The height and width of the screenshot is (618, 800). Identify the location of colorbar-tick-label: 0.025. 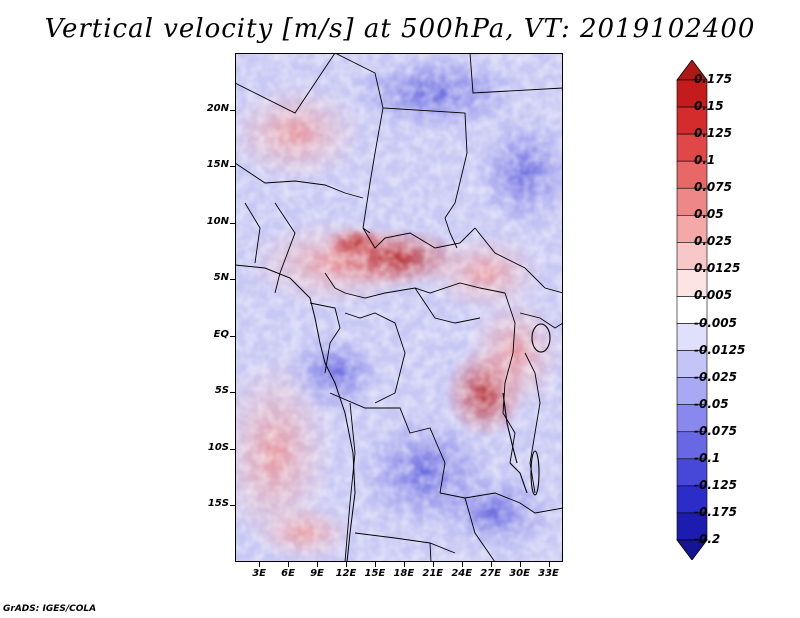
(713, 241).